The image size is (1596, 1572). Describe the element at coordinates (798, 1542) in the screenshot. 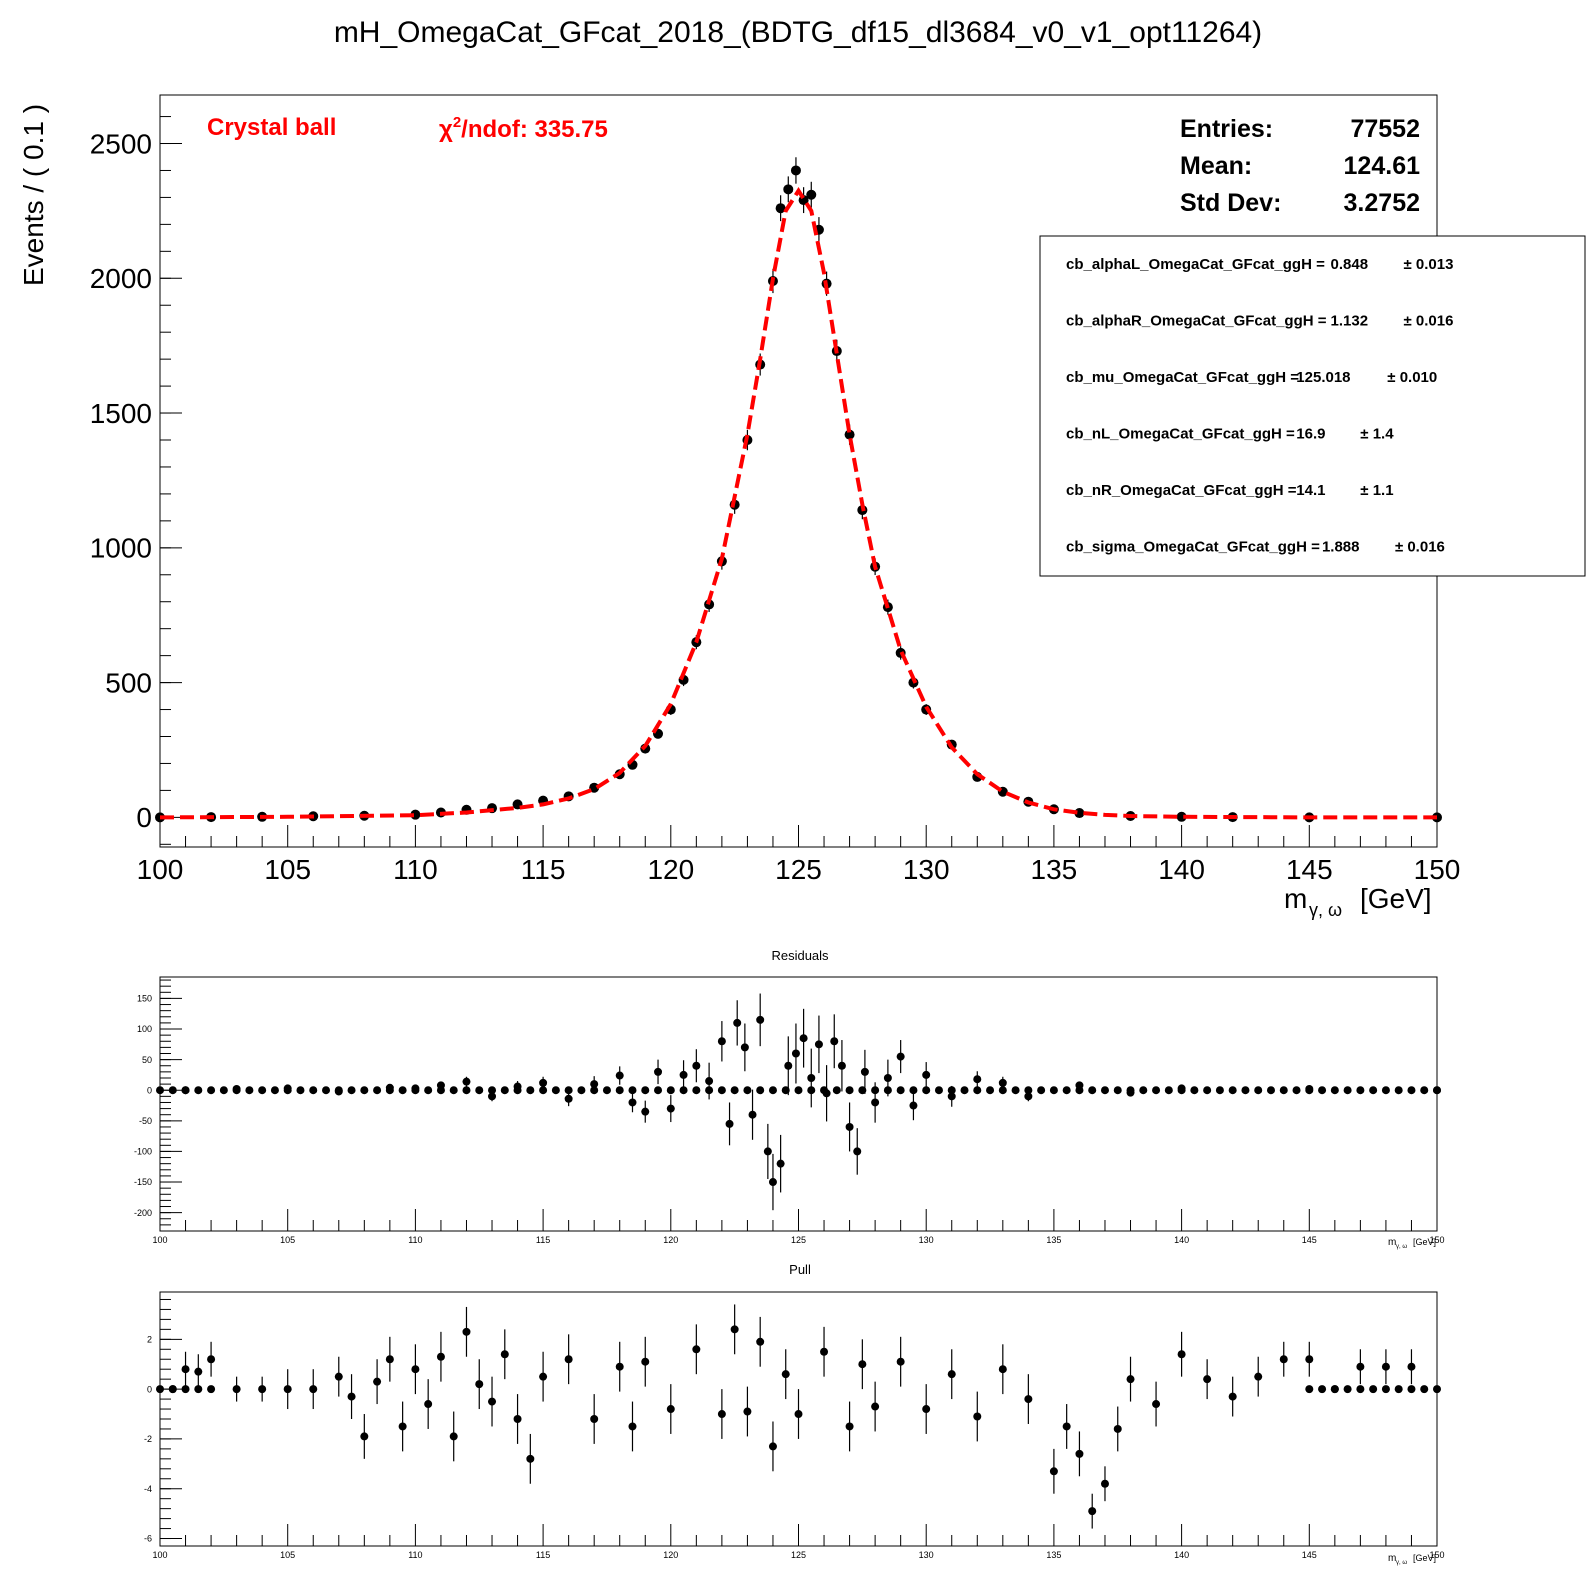

I see `pull-x-axis: 100 105 110 115 120 125 130 135 140 145 150` at that location.